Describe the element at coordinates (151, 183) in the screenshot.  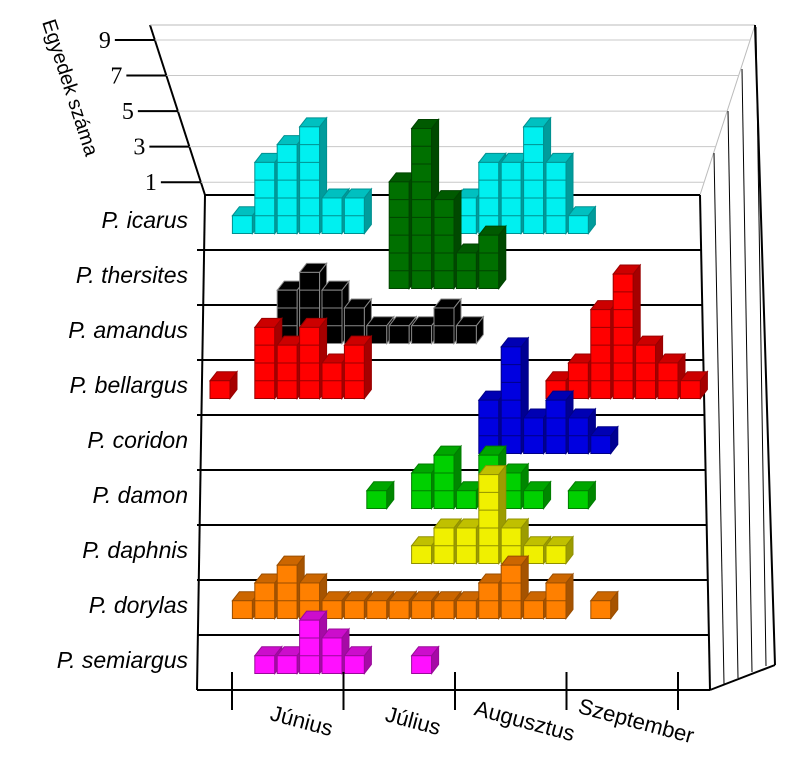
I see `y-tick-label: 1` at that location.